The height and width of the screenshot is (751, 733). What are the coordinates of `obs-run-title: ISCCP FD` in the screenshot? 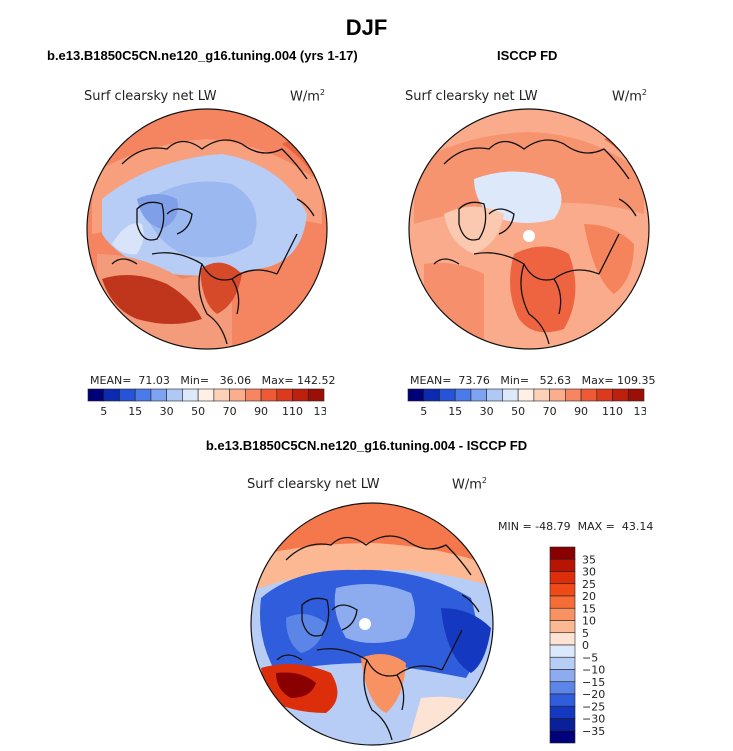 It's located at (527, 55).